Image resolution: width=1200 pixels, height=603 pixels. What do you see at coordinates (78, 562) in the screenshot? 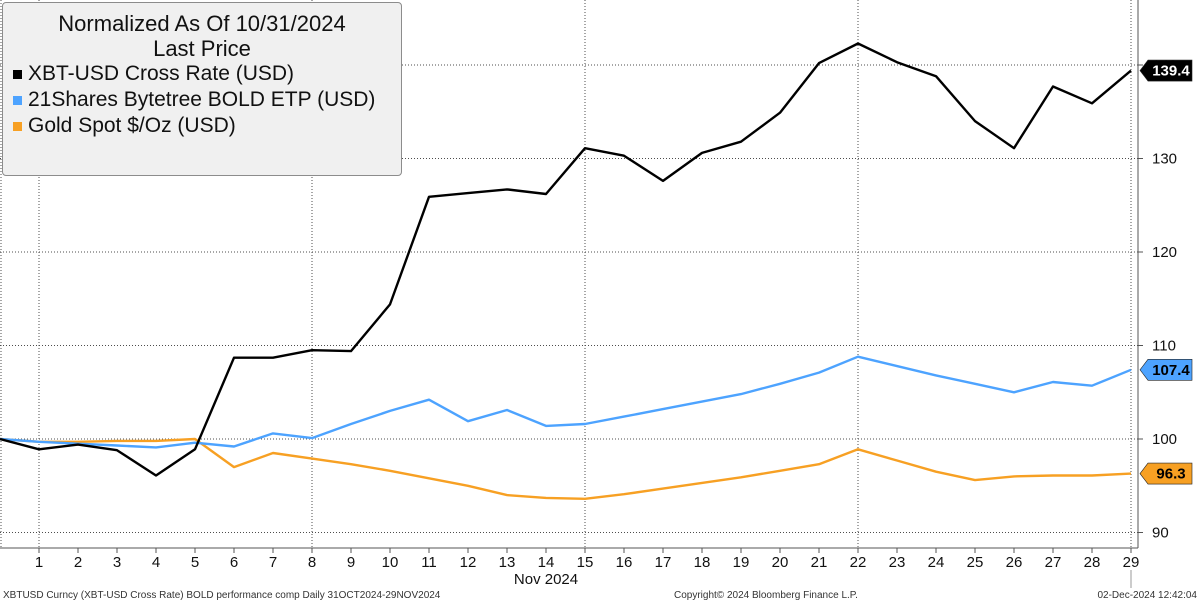
I see `x-tick-label-2: 2` at bounding box center [78, 562].